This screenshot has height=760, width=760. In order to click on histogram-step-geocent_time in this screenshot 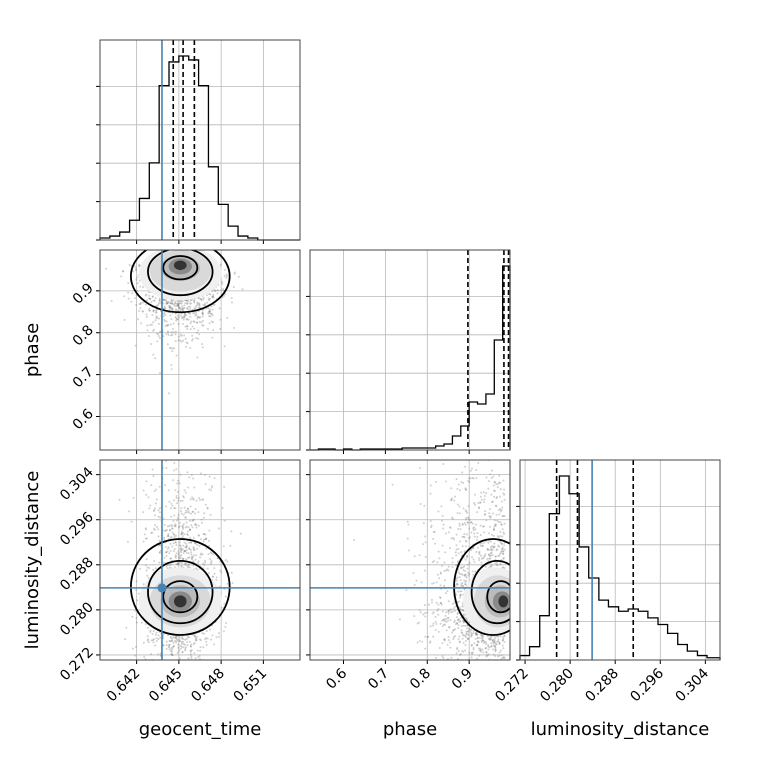, I will do `click(199, 148)`.